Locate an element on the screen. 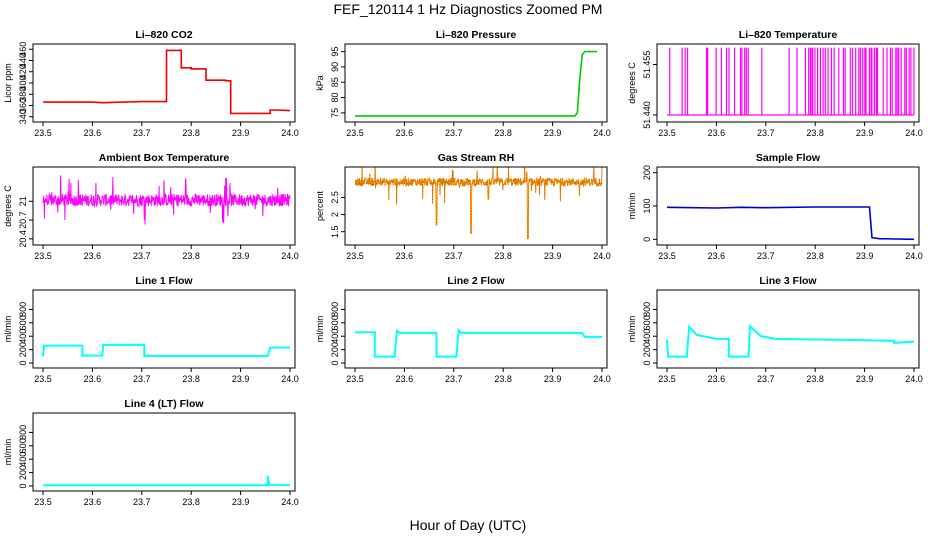 Image resolution: width=936 pixels, height=540 pixels. panel-title: Li–820 Temperature is located at coordinates (788, 35).